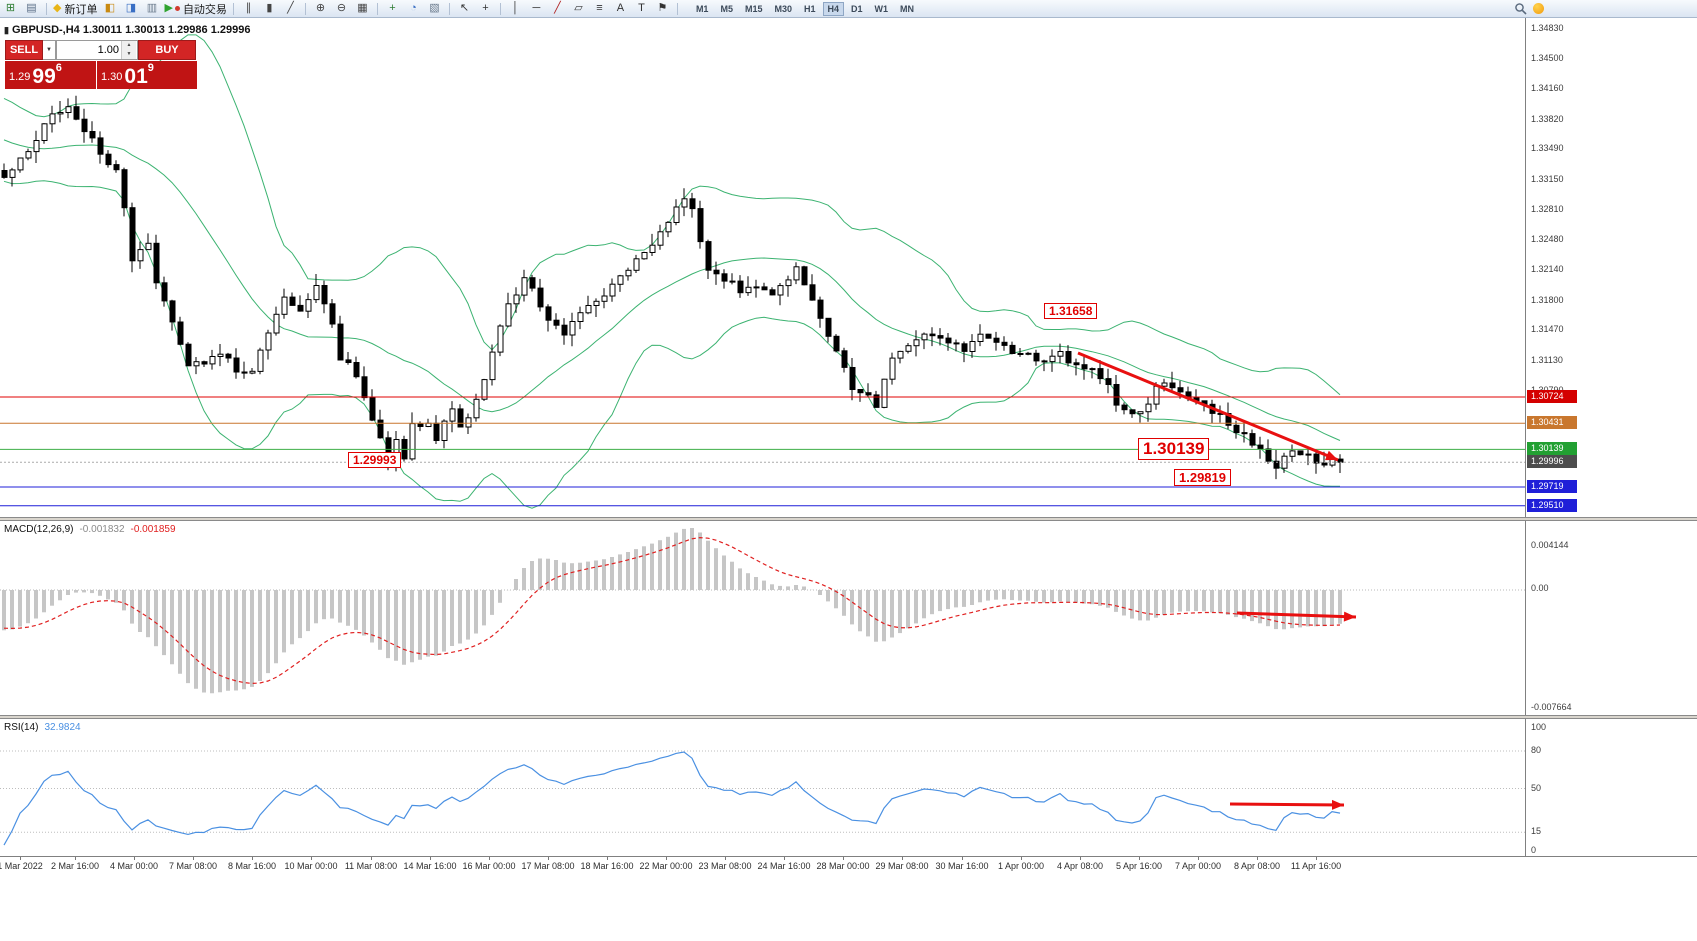 Image resolution: width=1697 pixels, height=941 pixels. What do you see at coordinates (362, 8) in the screenshot?
I see `tile-windows-icon: ▦` at bounding box center [362, 8].